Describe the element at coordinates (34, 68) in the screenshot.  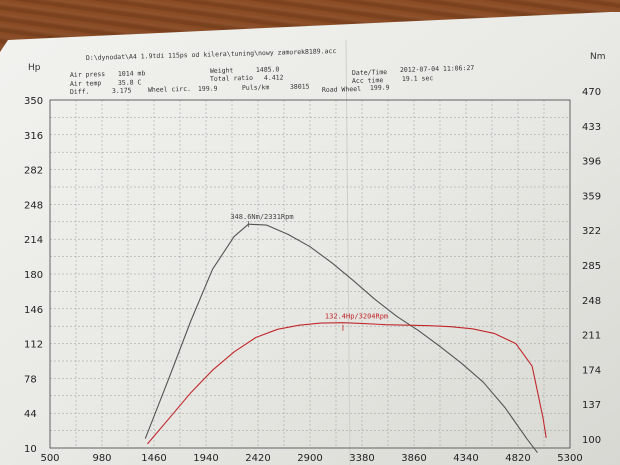
I see `left-axis-unit: Hp` at that location.